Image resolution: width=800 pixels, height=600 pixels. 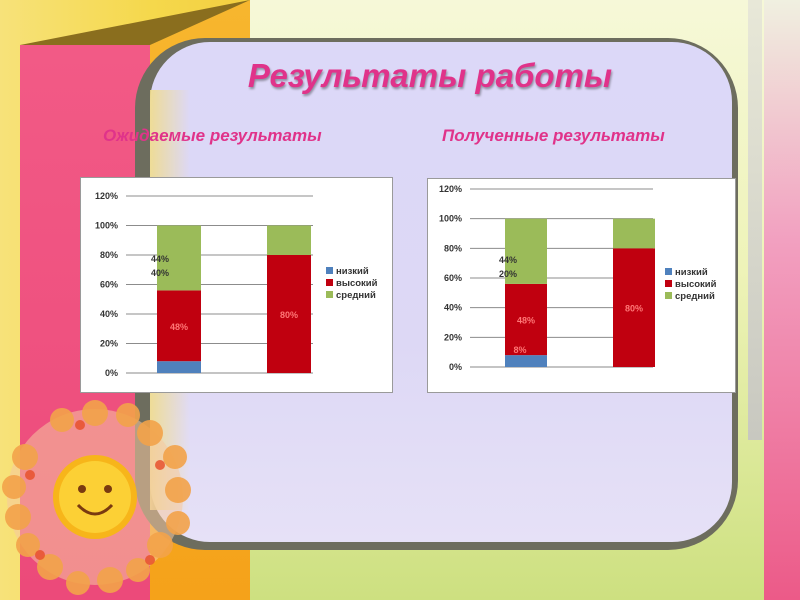 I want to click on slide-title: Результаты работы, so click(x=430, y=75).